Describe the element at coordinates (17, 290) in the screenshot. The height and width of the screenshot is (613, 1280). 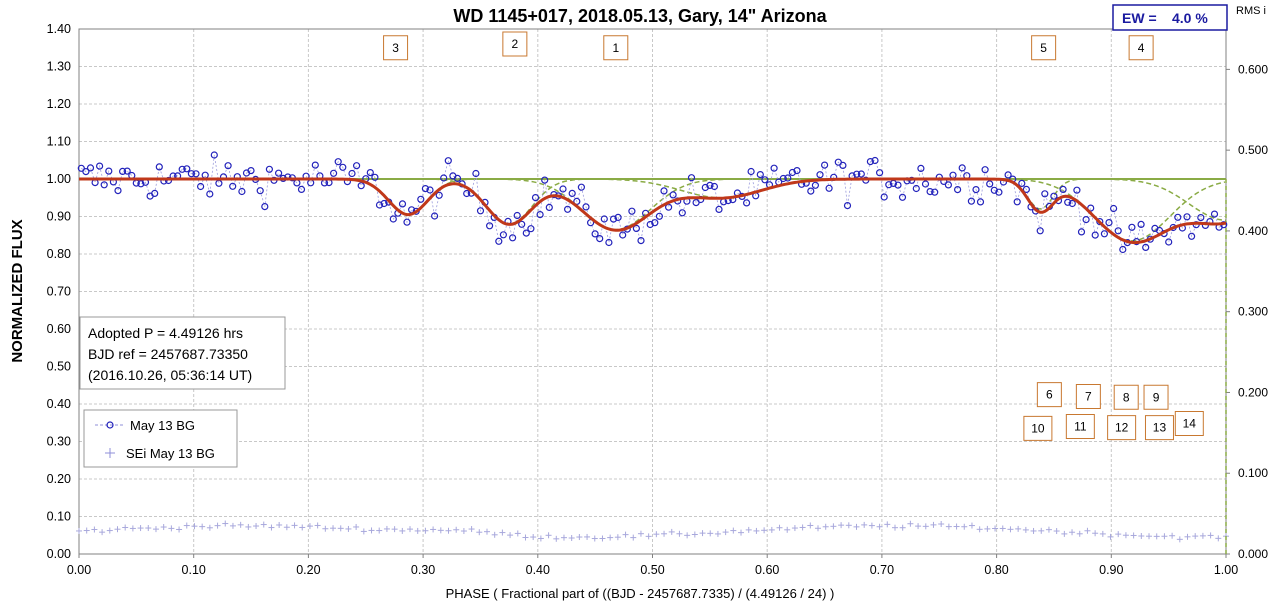
I see `y-axis-label: NORMALIZED FLUX` at that location.